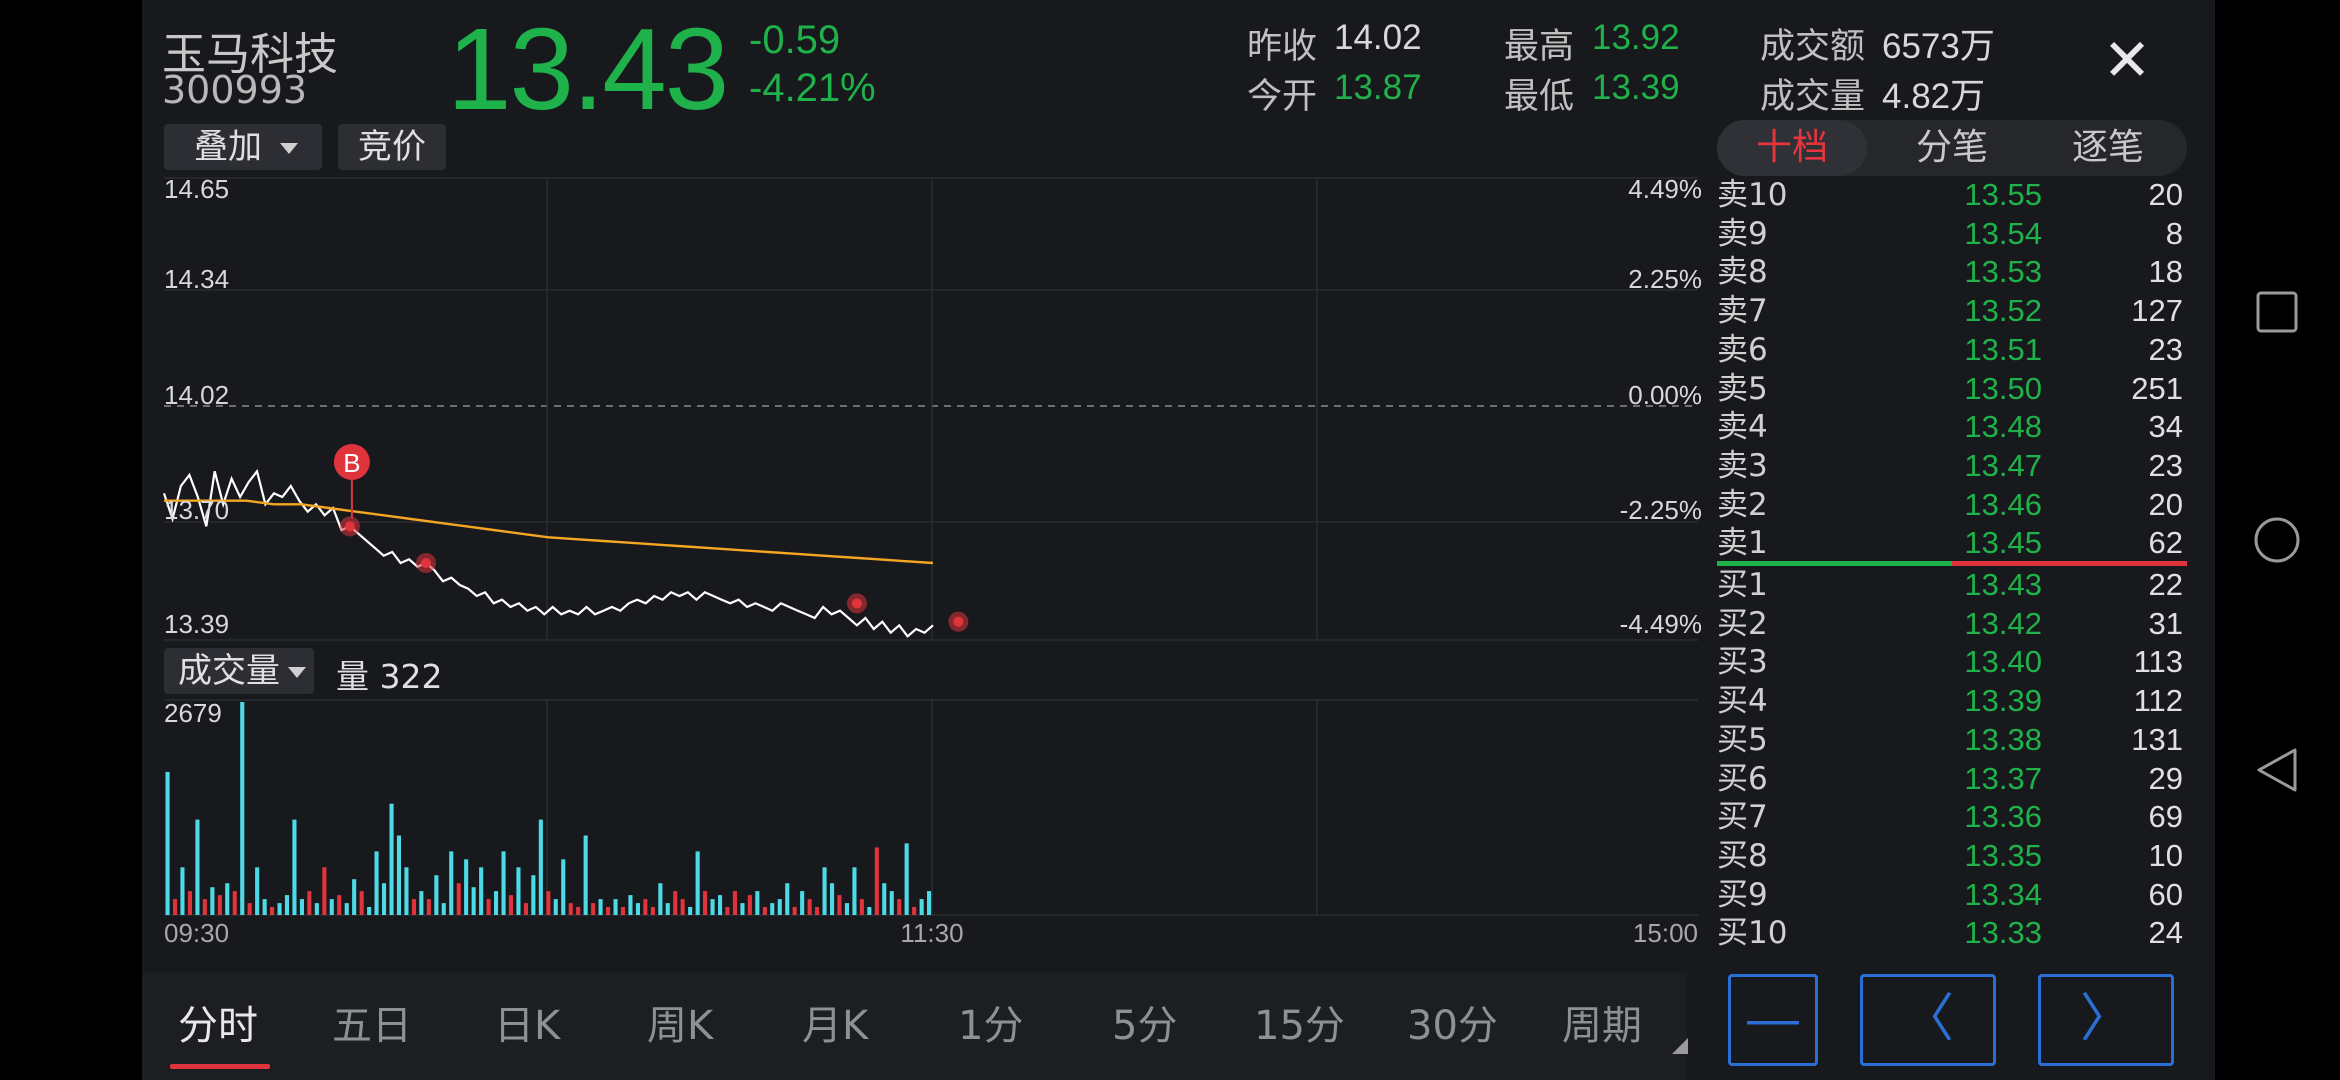  Describe the element at coordinates (2165, 584) in the screenshot. I see `level-quantity: 22` at that location.